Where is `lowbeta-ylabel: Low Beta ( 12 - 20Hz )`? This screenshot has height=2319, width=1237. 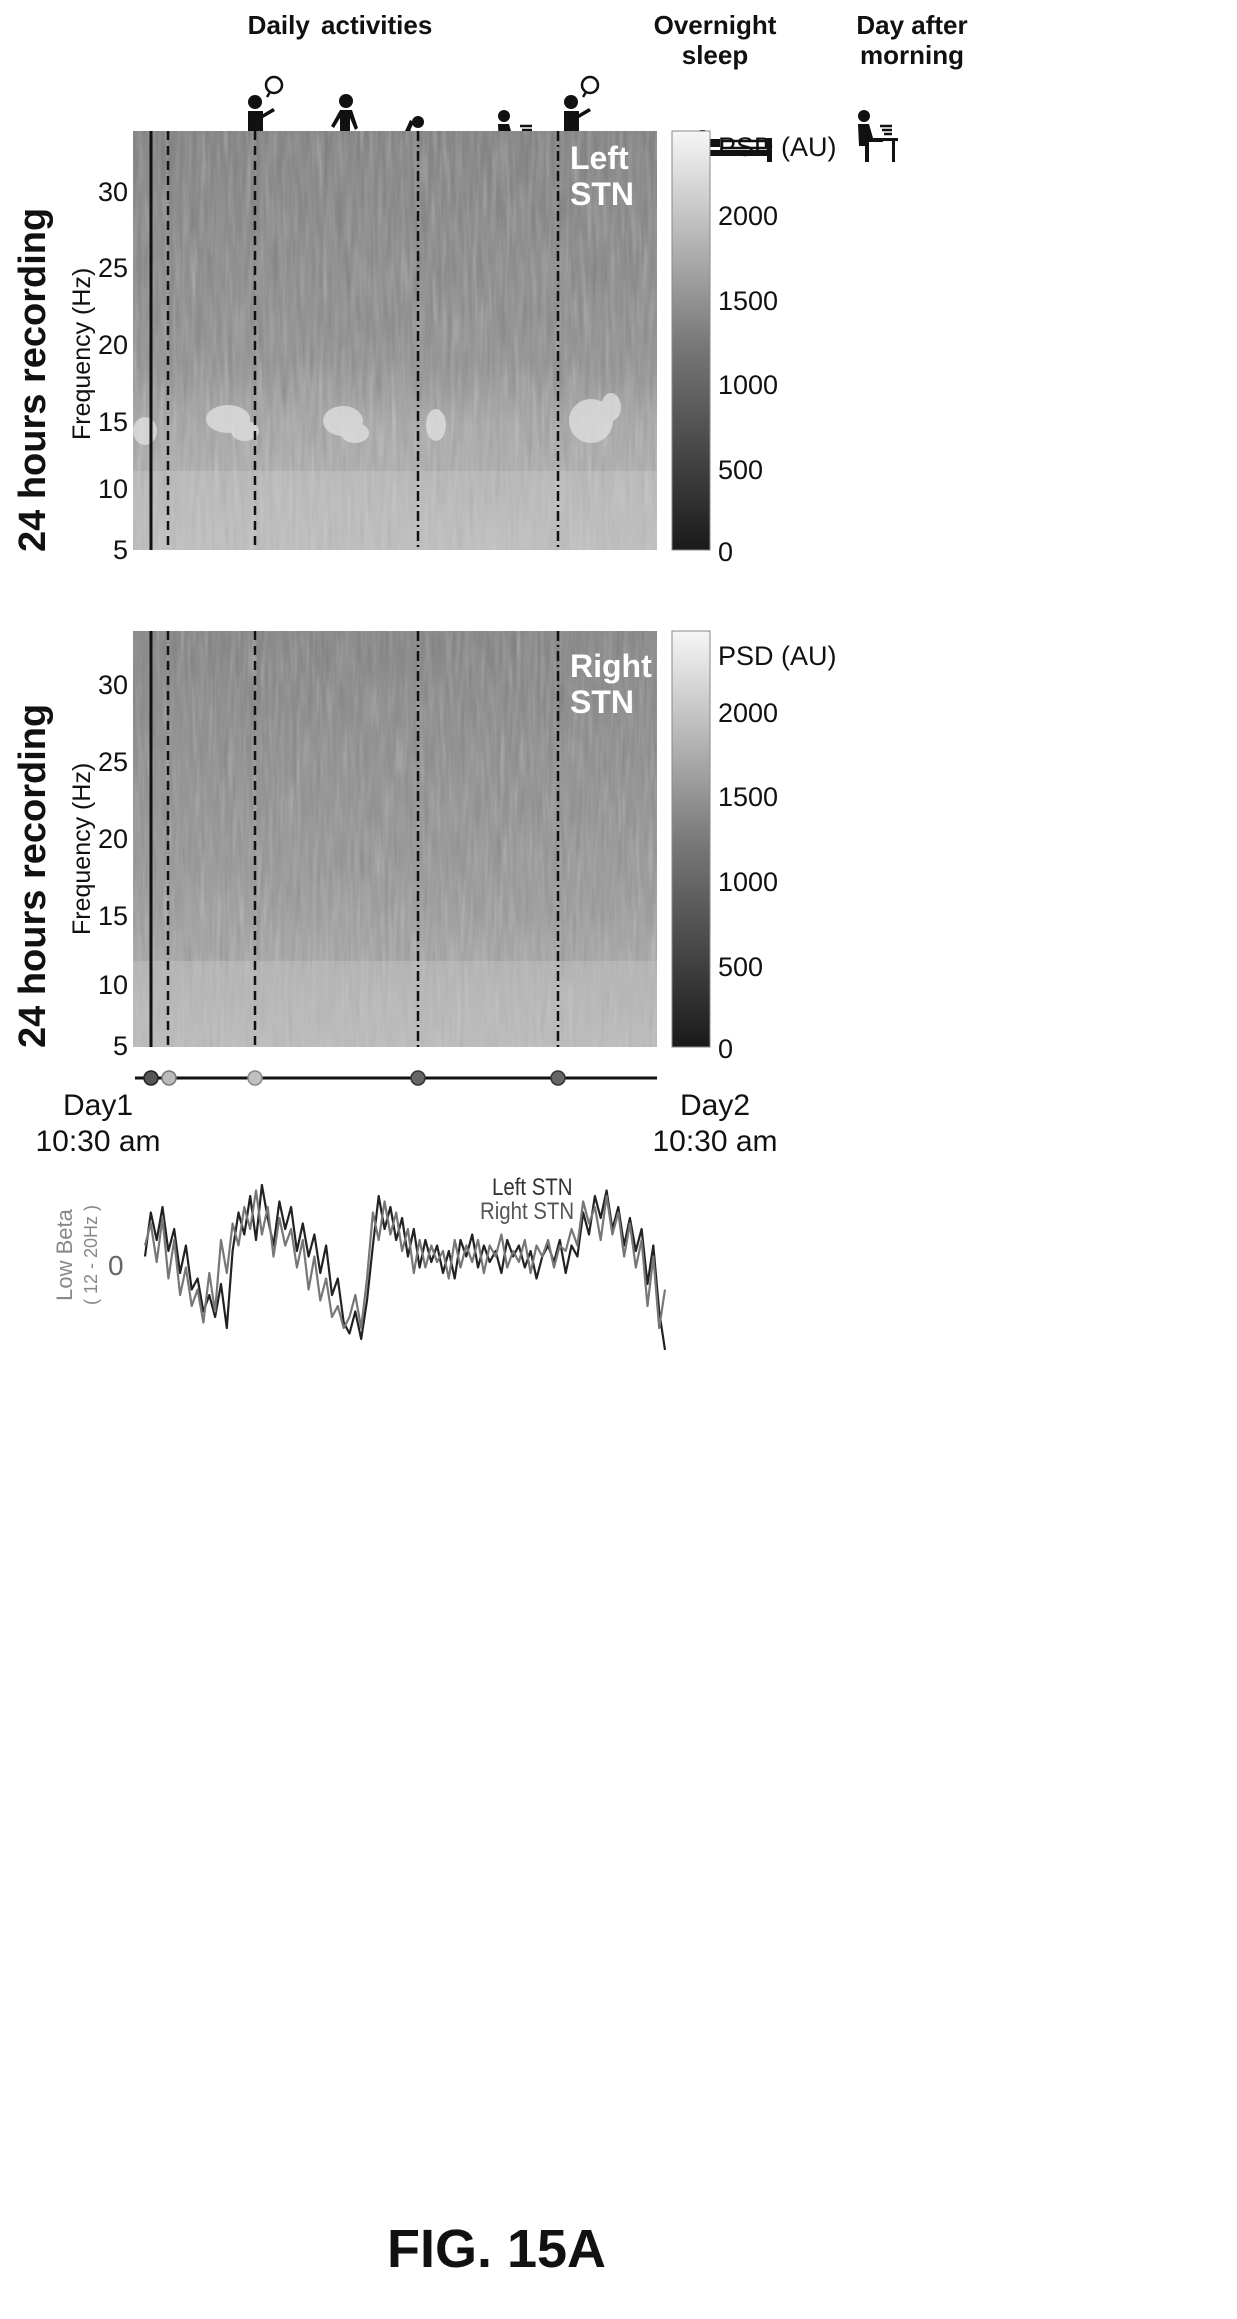
lowbeta-ylabel: Low Beta ( 12 - 20Hz ) is located at coordinates (78, 1255).